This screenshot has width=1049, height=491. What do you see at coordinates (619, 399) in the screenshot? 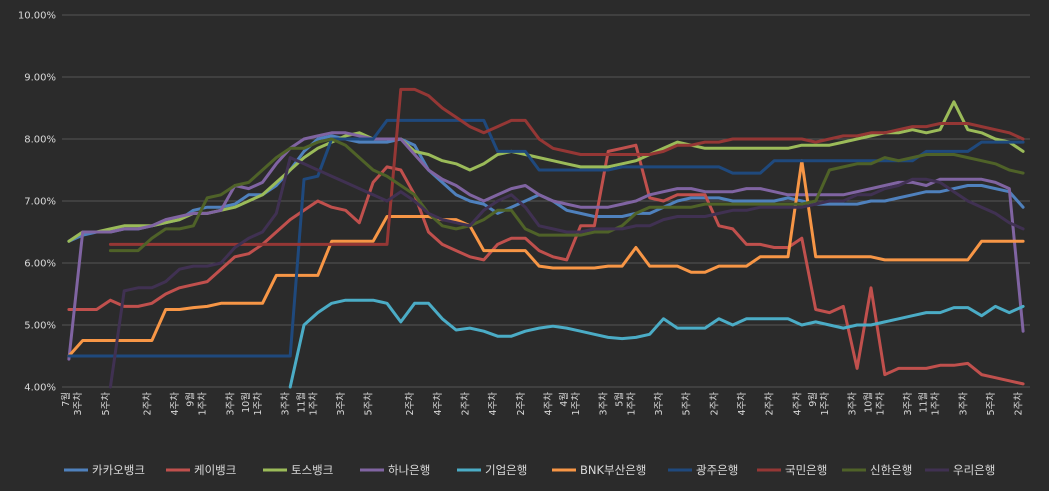
I see `x-tick-label: 5월` at bounding box center [619, 399].